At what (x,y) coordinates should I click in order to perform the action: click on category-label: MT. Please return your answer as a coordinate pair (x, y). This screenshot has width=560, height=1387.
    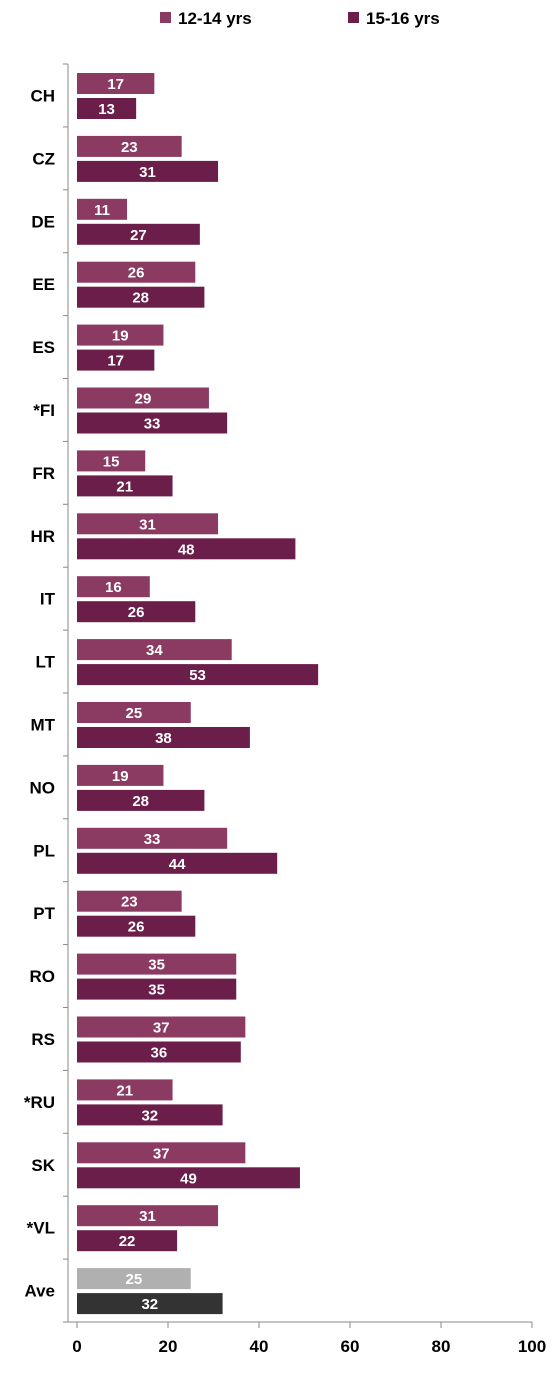
    Looking at the image, I should click on (42, 724).